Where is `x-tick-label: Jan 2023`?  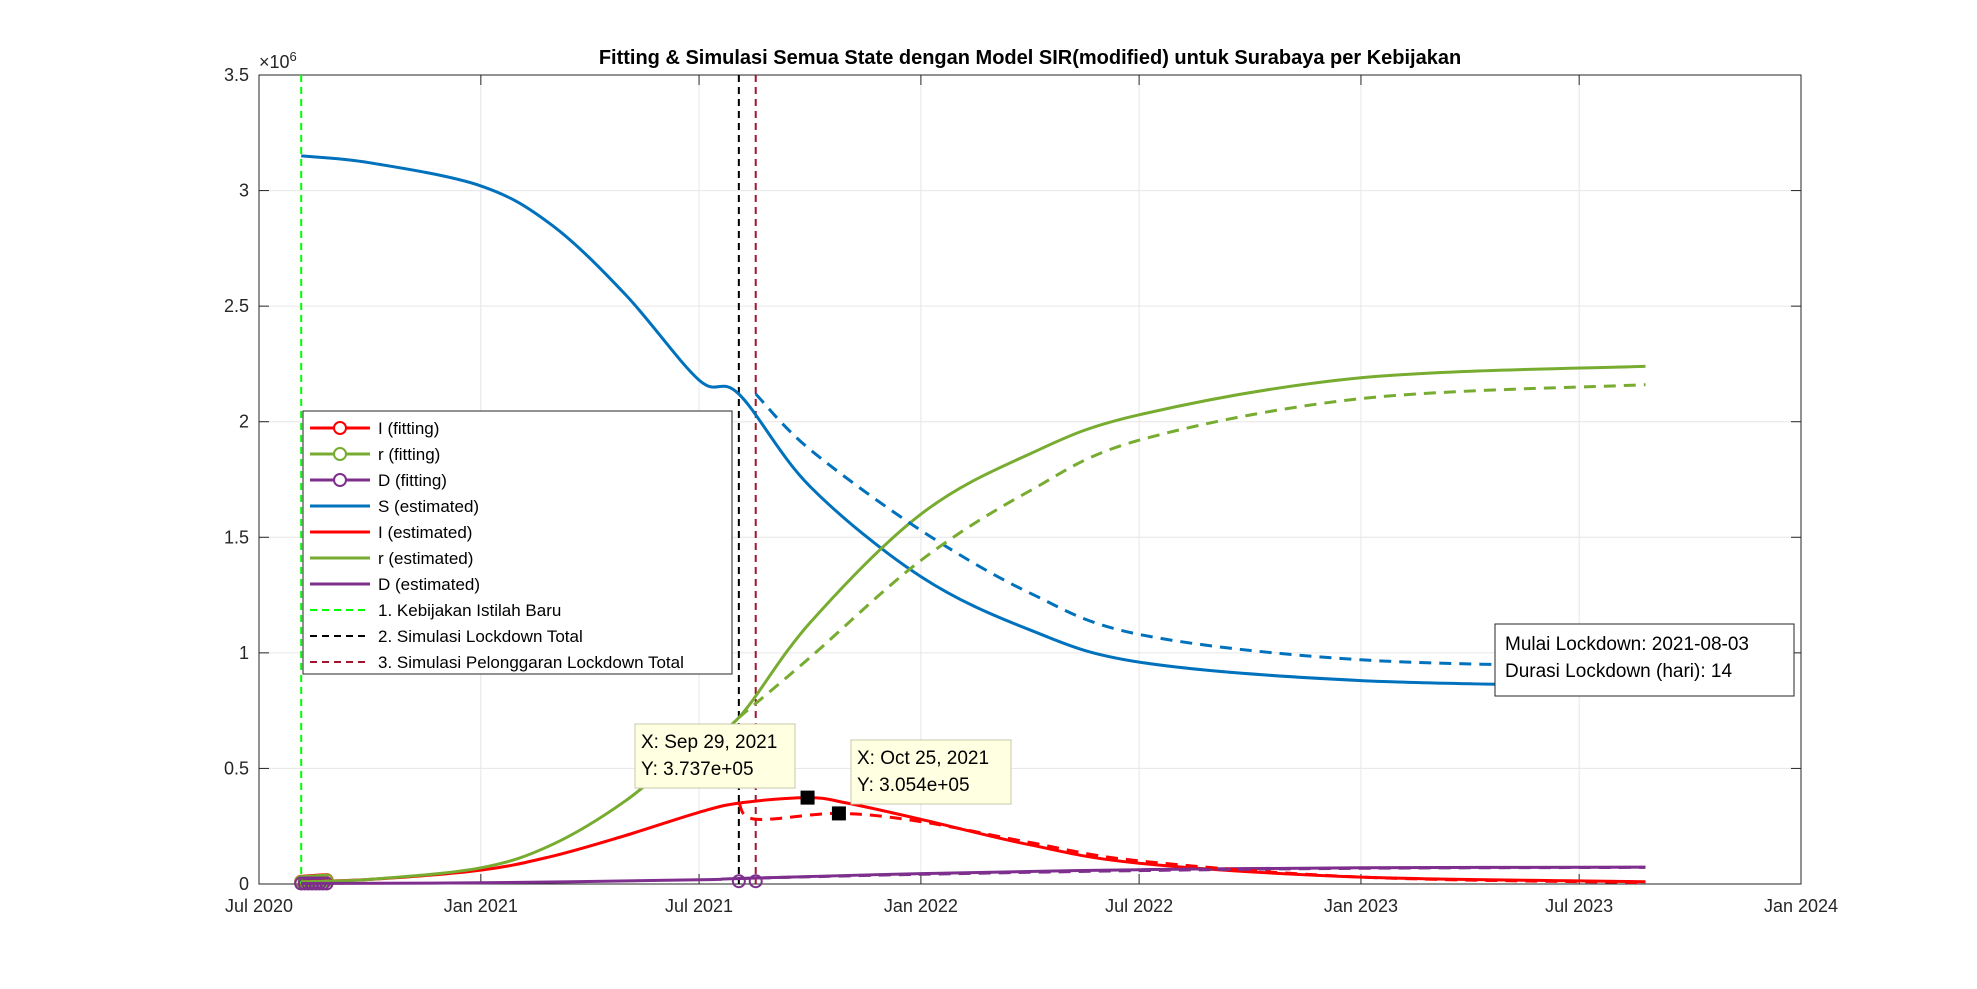 x-tick-label: Jan 2023 is located at coordinates (1361, 906).